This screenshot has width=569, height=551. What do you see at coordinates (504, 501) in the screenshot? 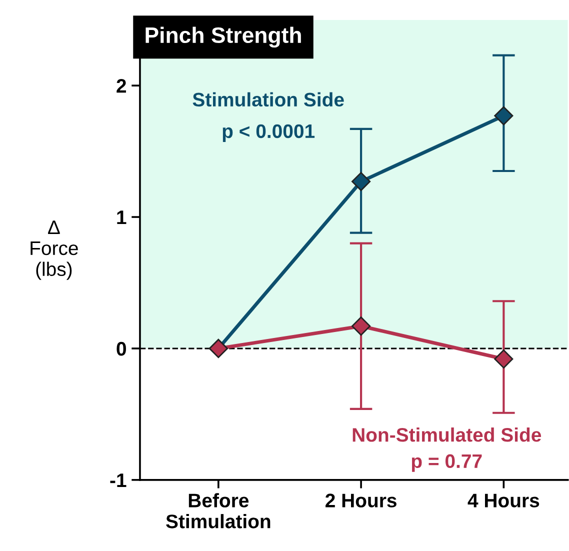
I see `x-tick-label: 4 Hours` at bounding box center [504, 501].